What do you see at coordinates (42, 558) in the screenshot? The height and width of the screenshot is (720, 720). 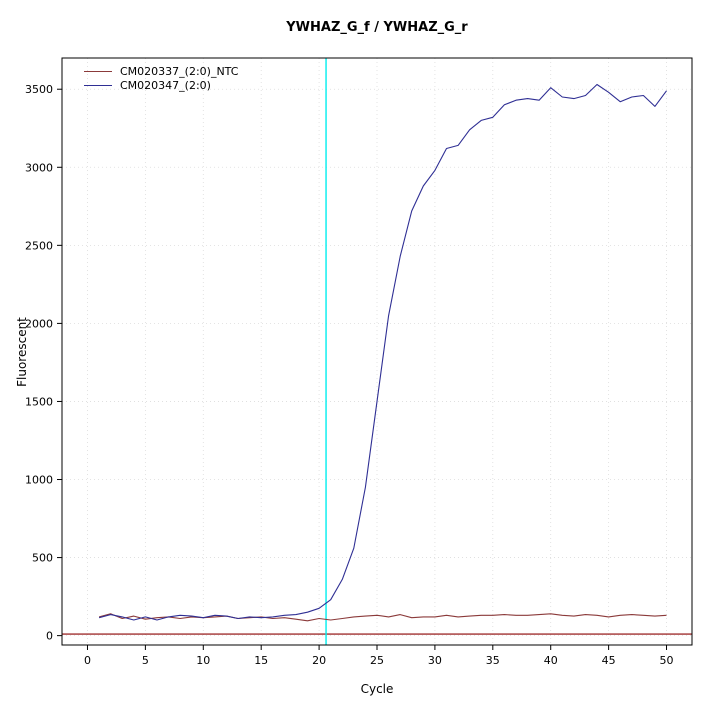 I see `svg-text: 500` at bounding box center [42, 558].